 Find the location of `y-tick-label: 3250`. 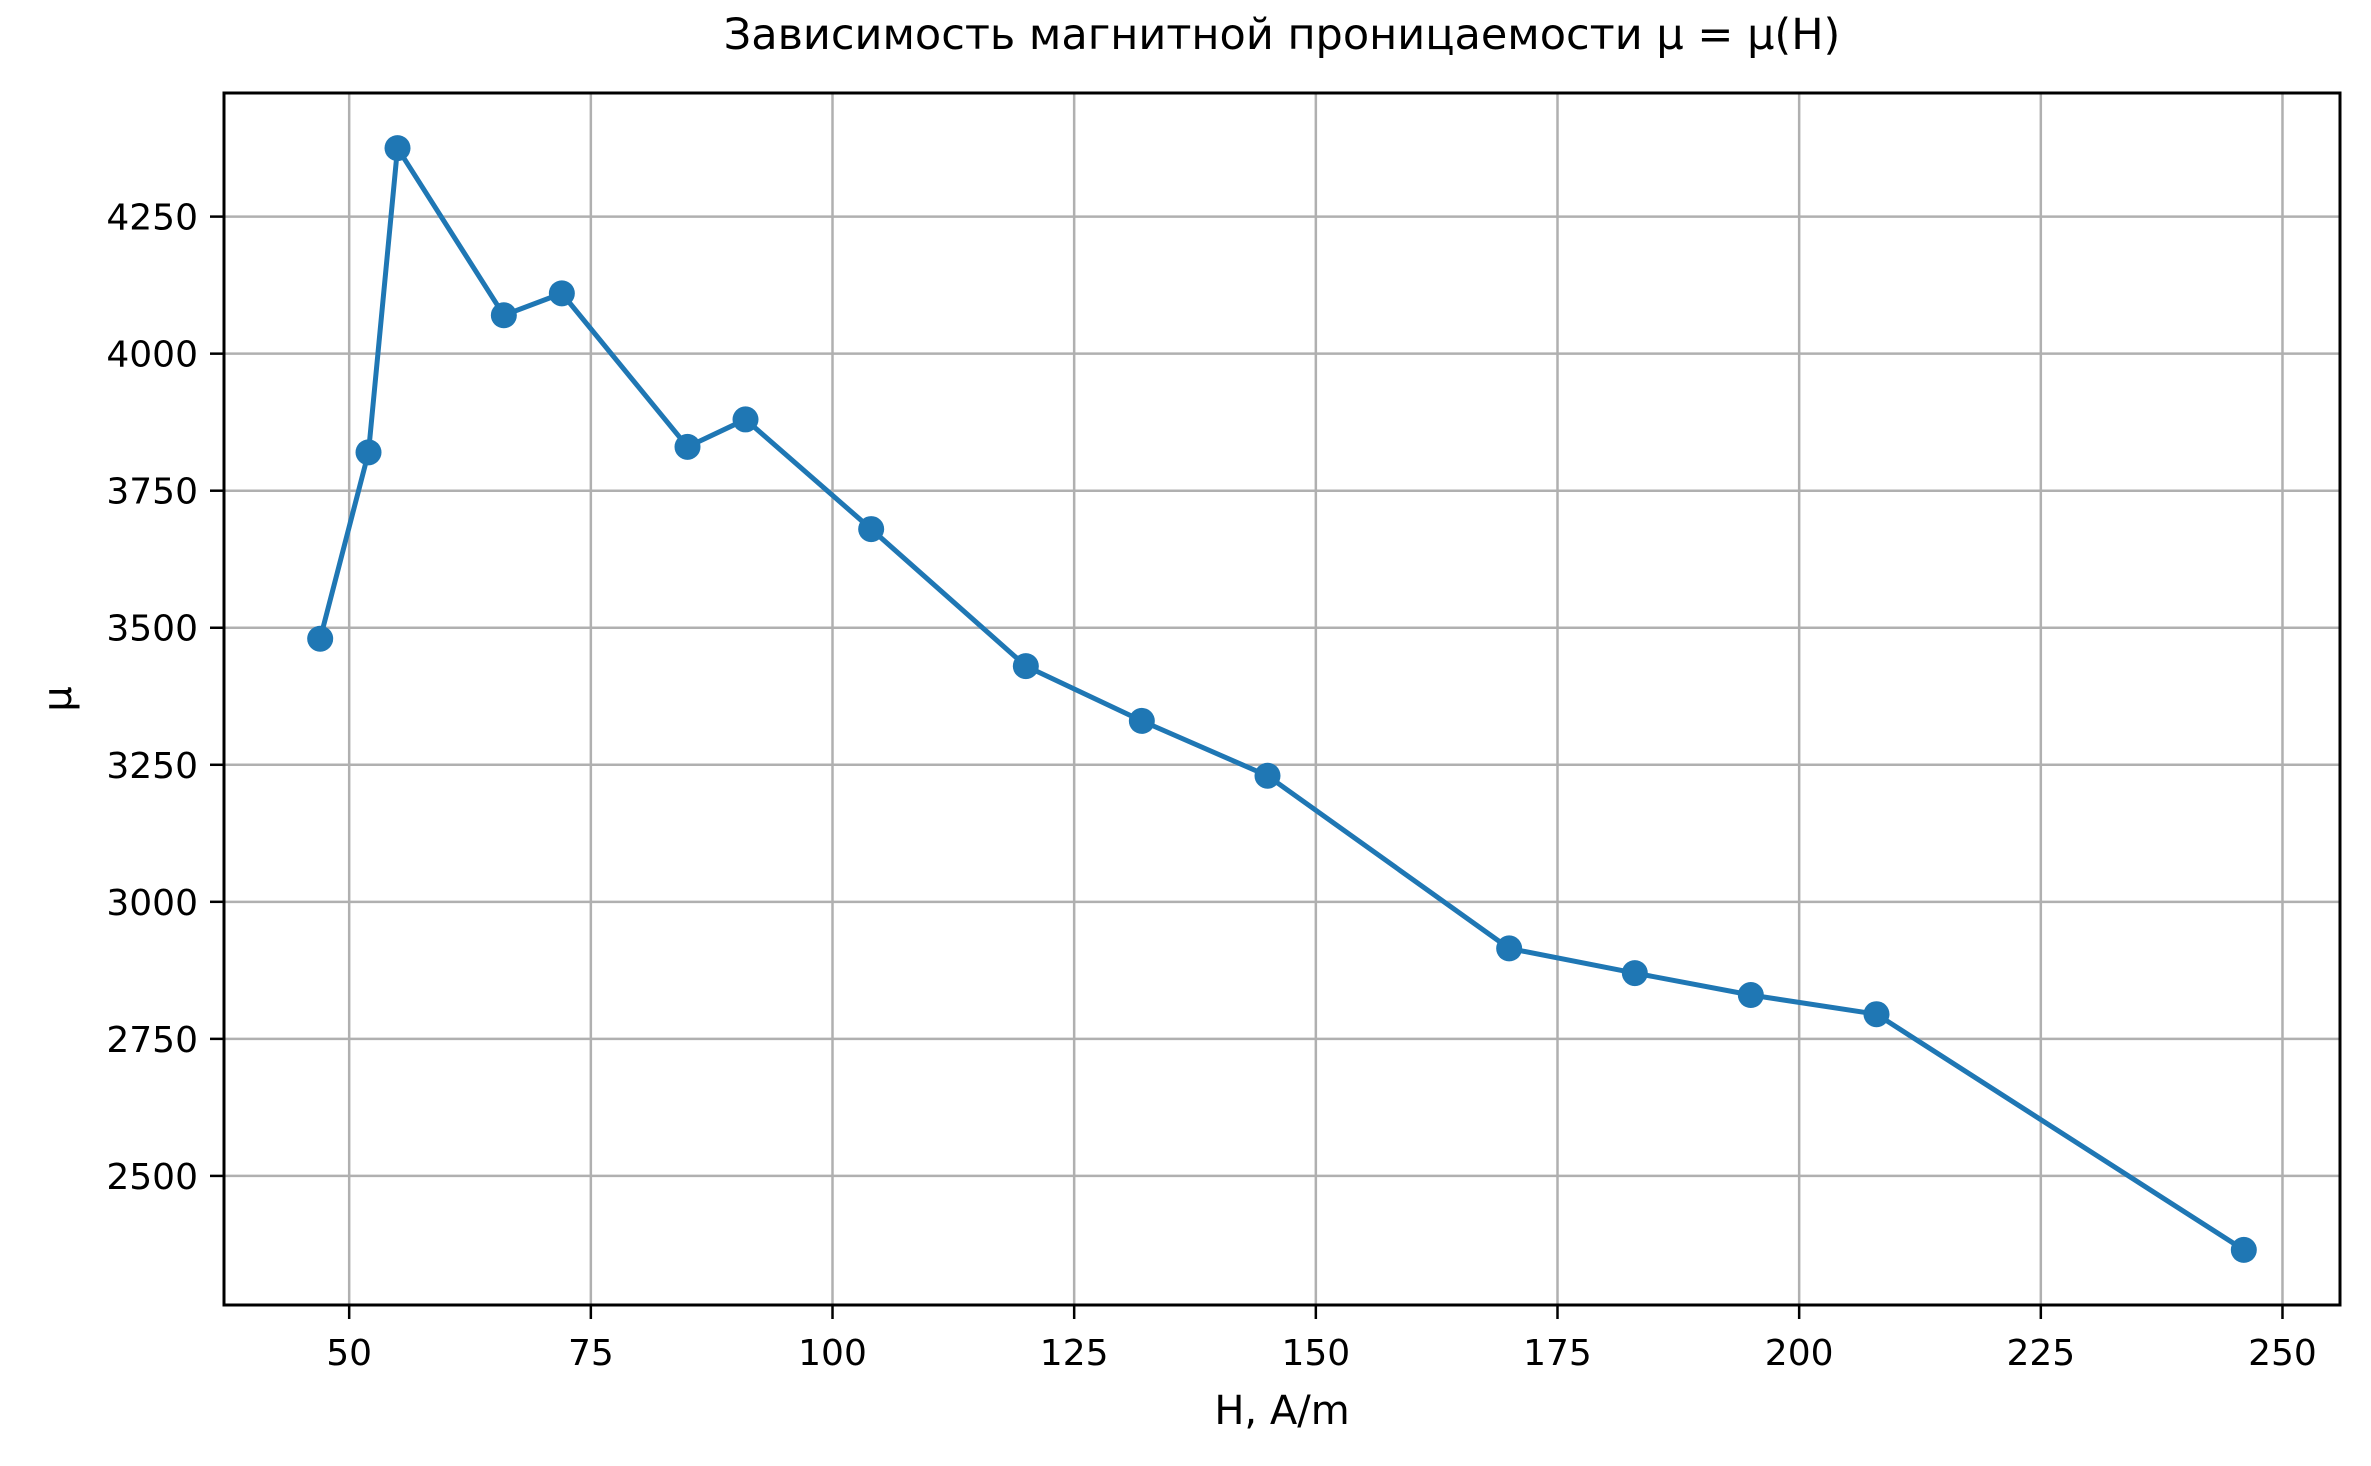

y-tick-label: 3250 is located at coordinates (152, 766).